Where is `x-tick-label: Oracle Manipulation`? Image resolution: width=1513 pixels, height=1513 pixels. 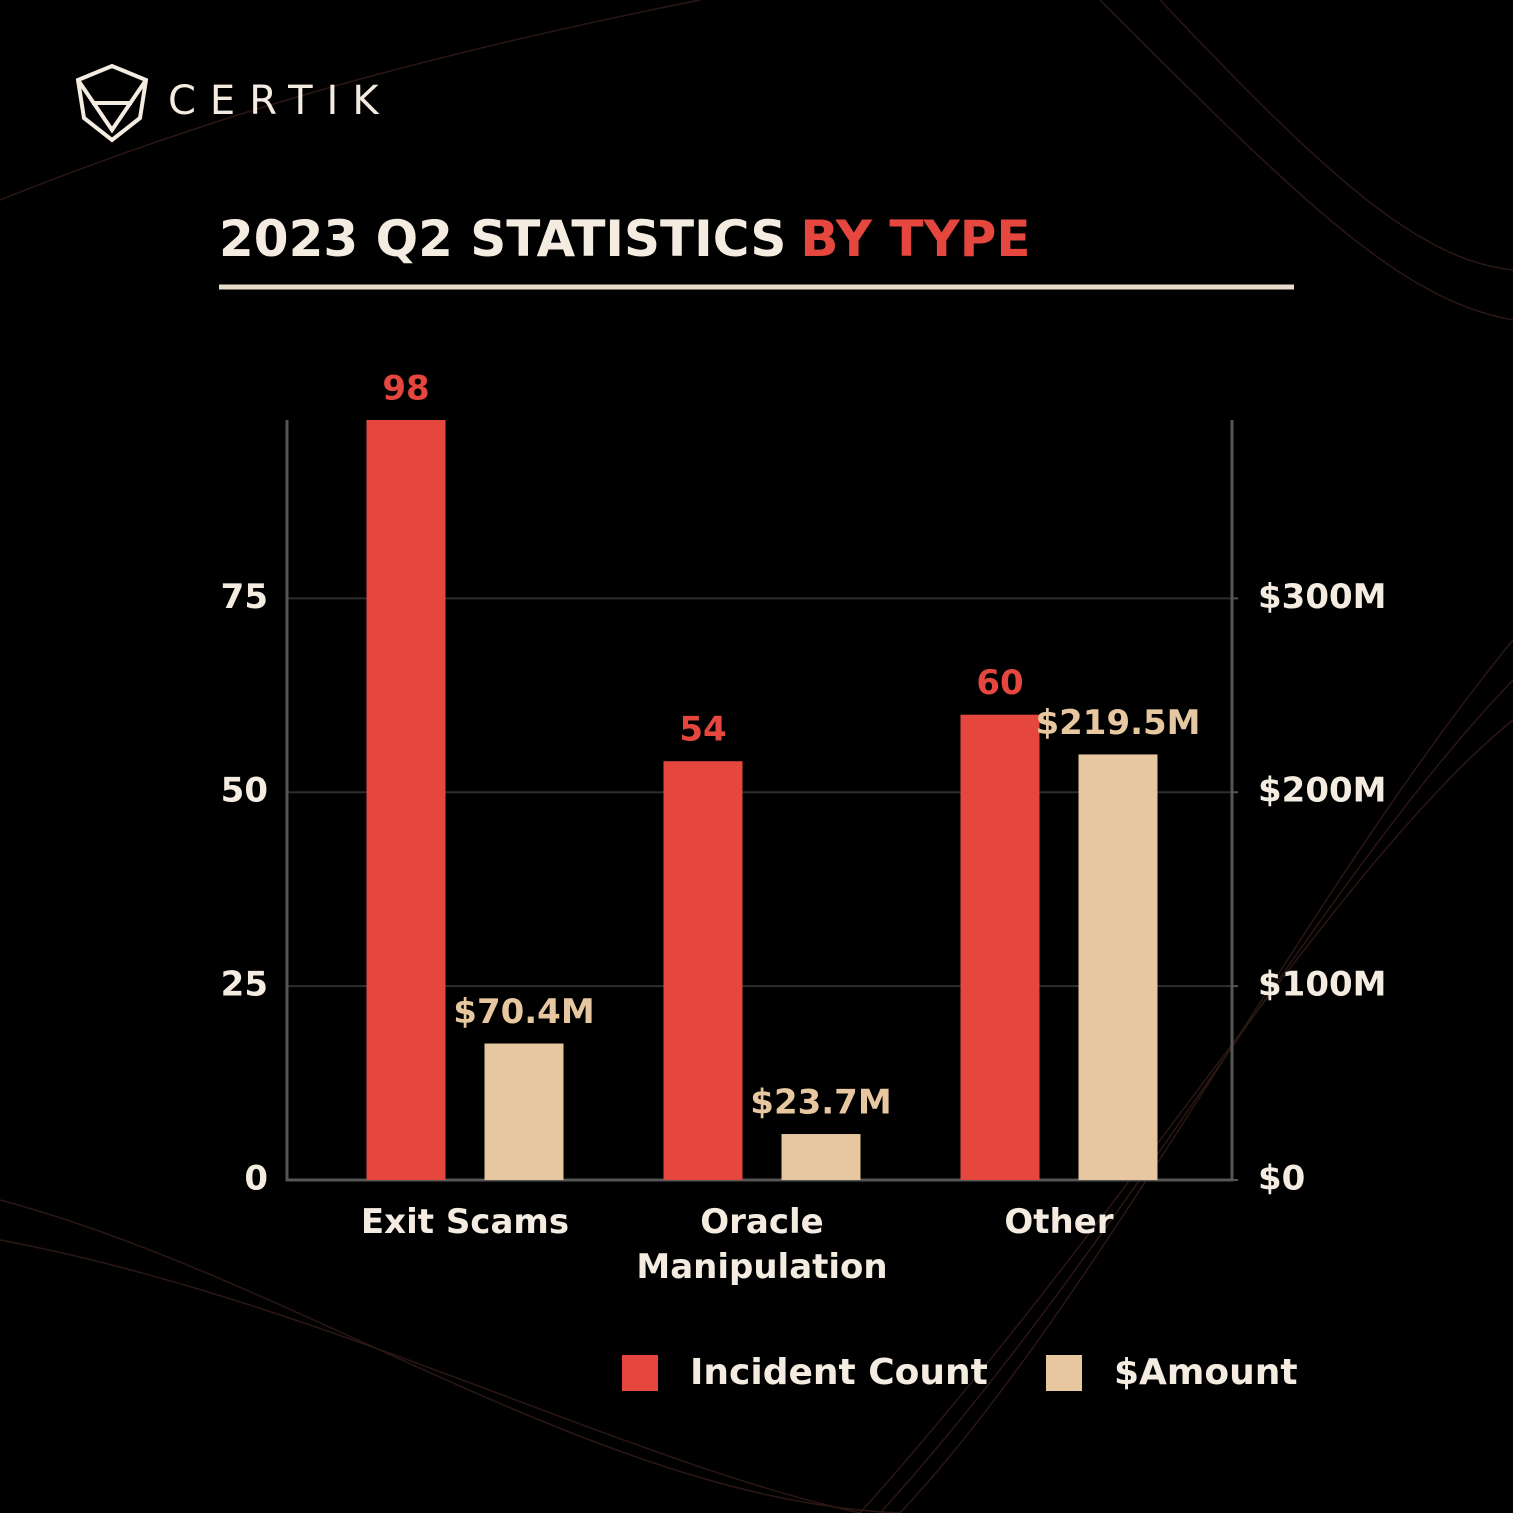 x-tick-label: Oracle Manipulation is located at coordinates (762, 1244).